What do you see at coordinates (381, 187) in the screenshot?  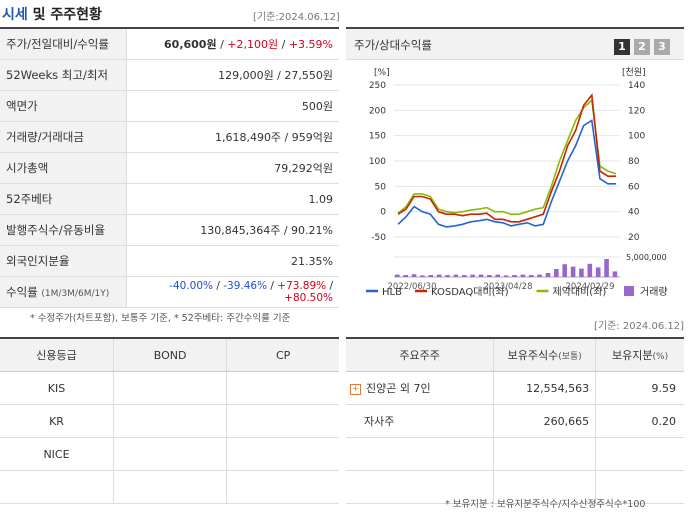 I see `left-tick-label: 50` at bounding box center [381, 187].